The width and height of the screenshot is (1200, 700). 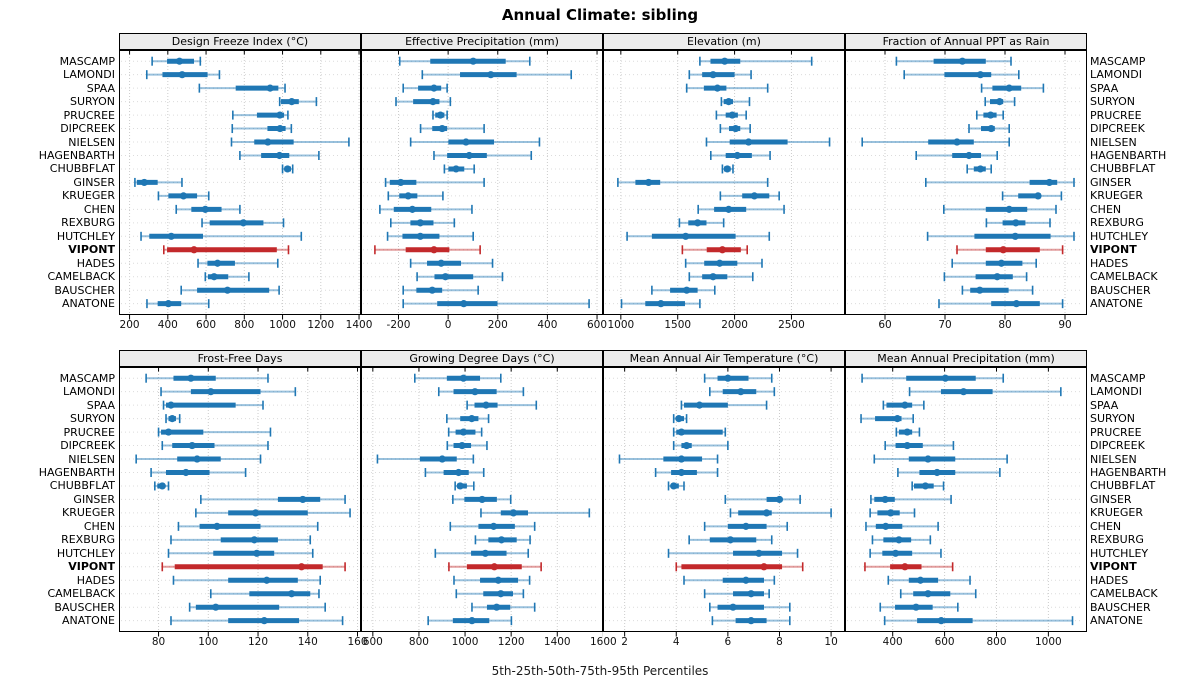 I want to click on axis-tick-label: 2000, so click(x=734, y=325).